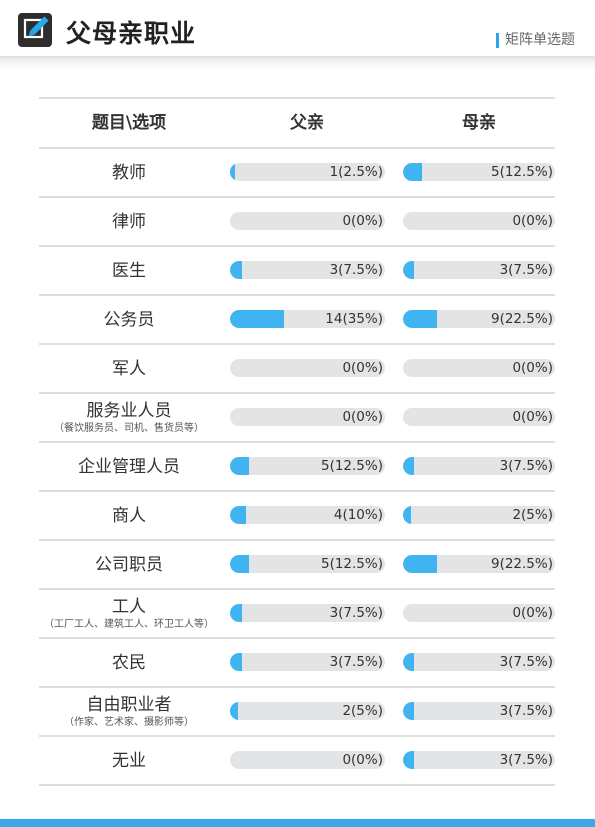  Describe the element at coordinates (129, 319) in the screenshot. I see `row-label-cell: 公务员` at that location.